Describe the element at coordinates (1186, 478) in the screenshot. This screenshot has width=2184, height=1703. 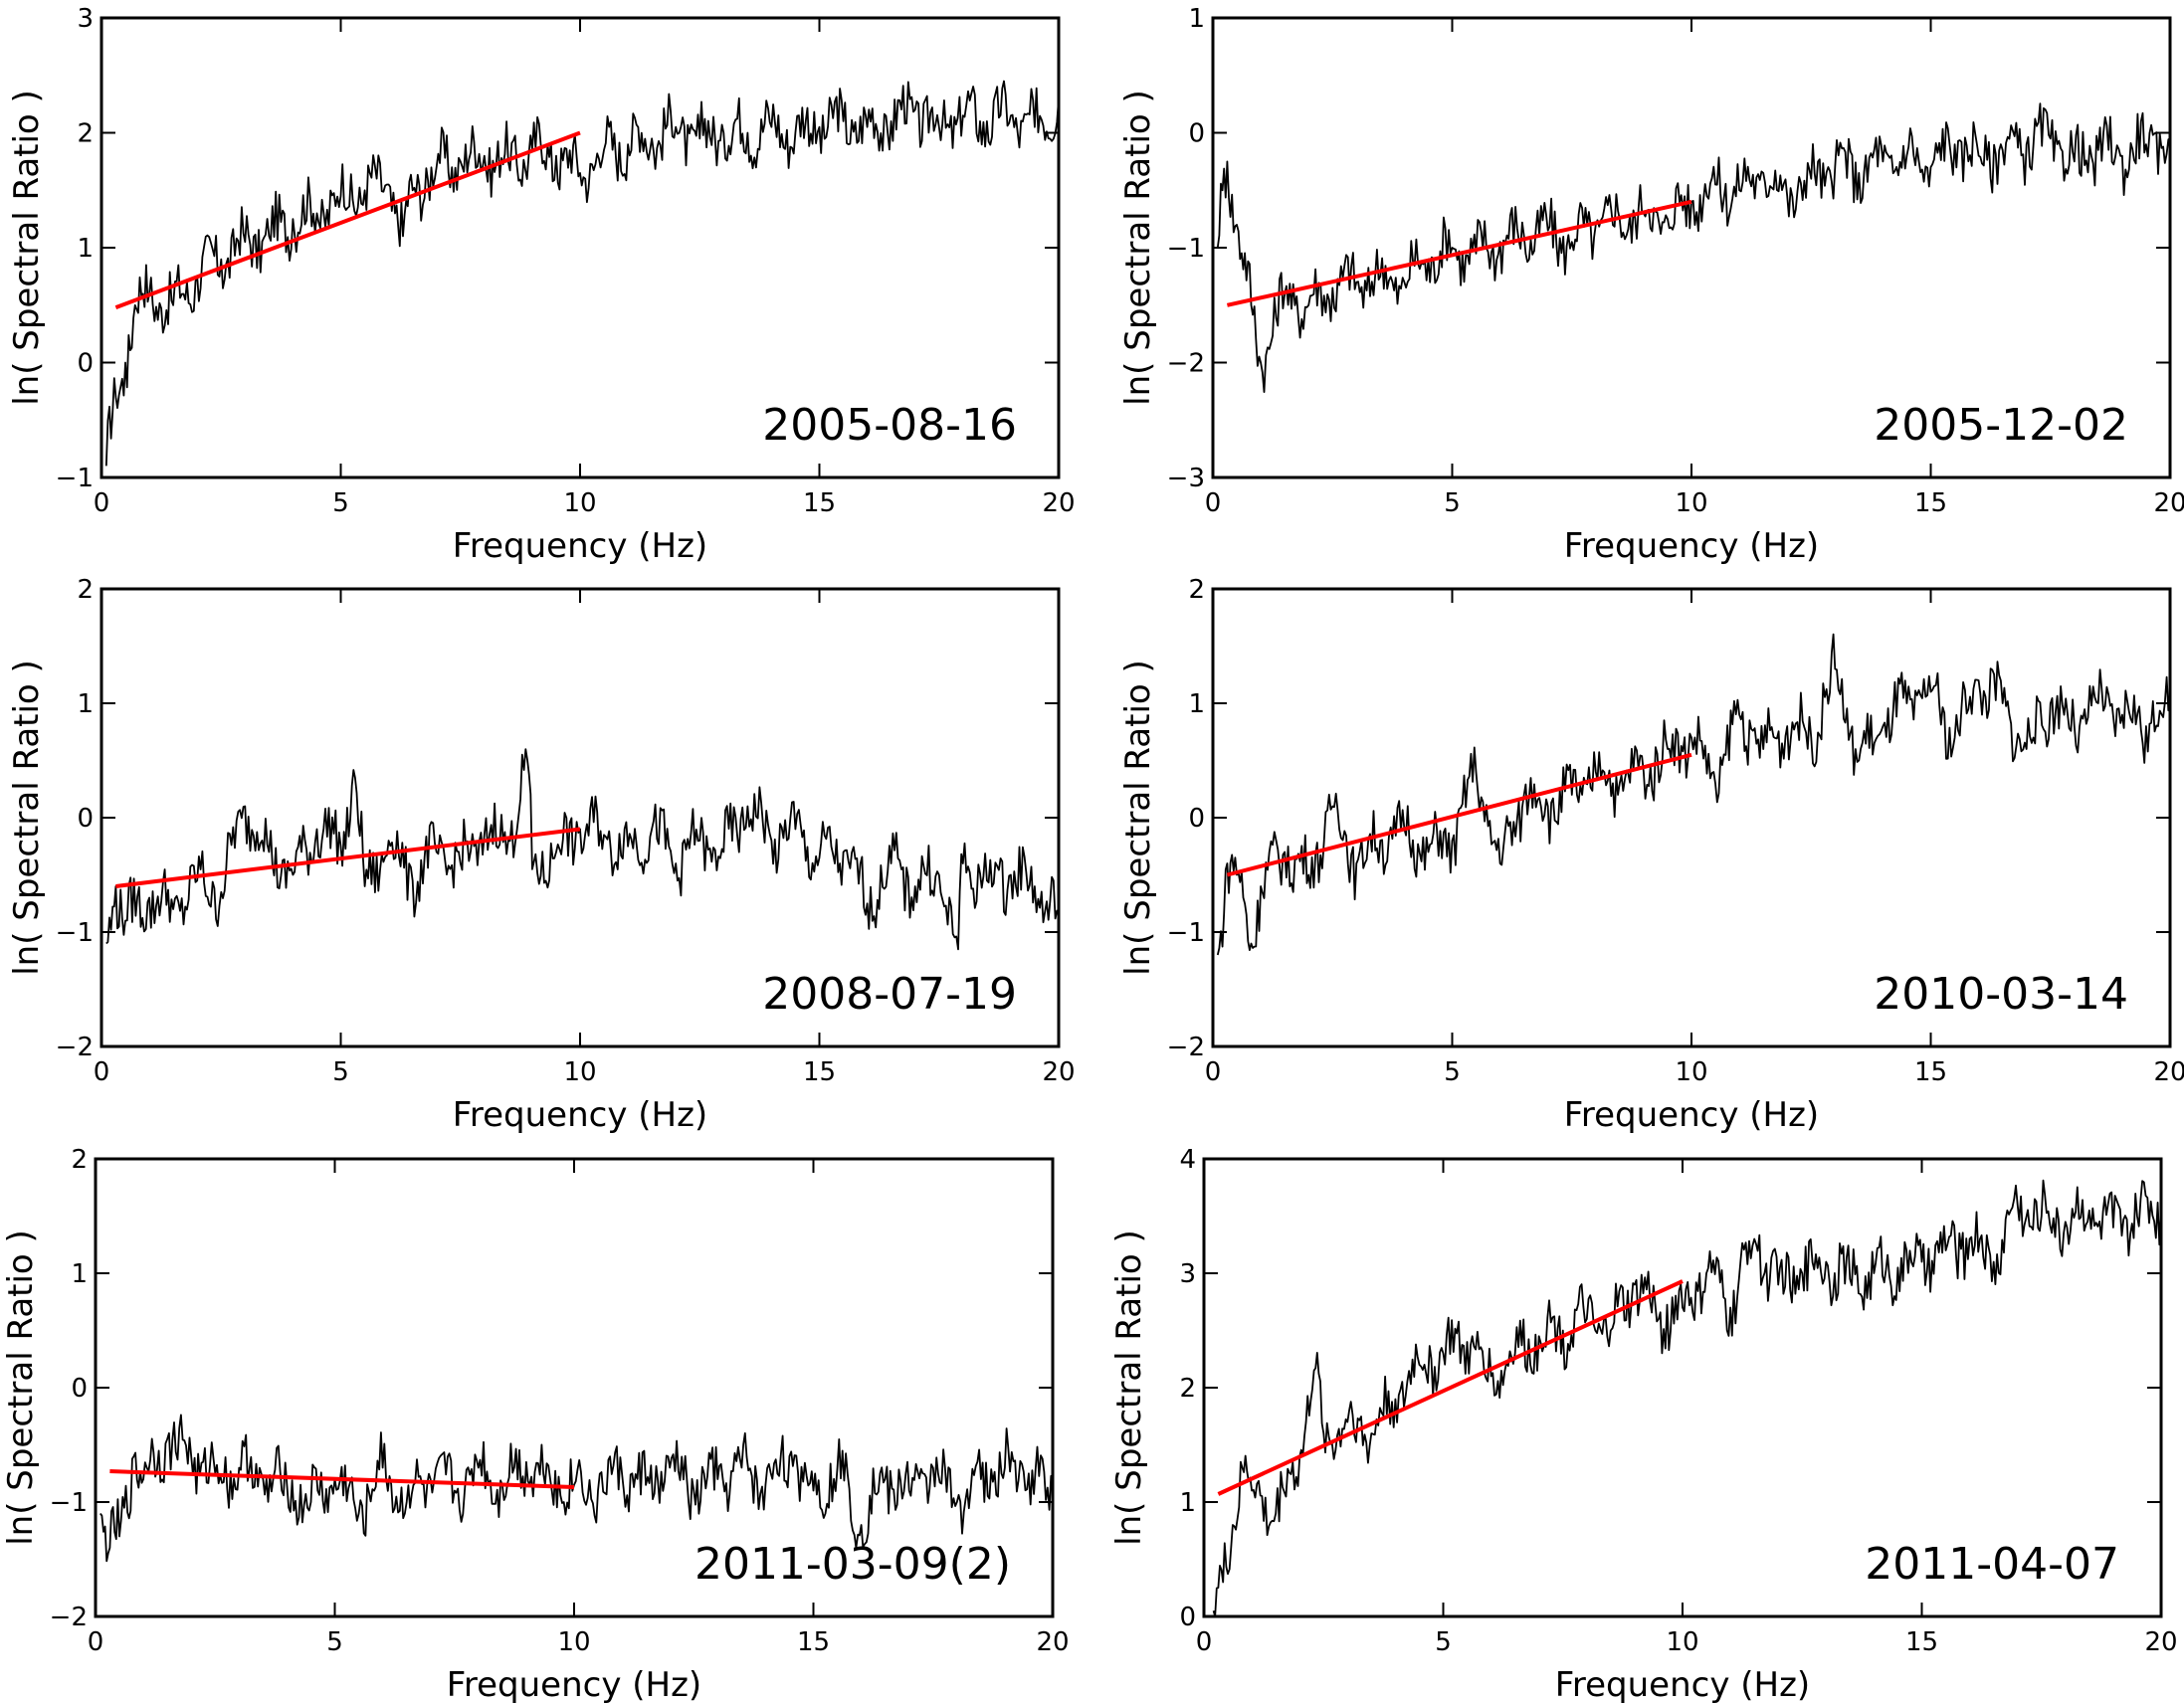
I see `y-tick-label: −3` at that location.